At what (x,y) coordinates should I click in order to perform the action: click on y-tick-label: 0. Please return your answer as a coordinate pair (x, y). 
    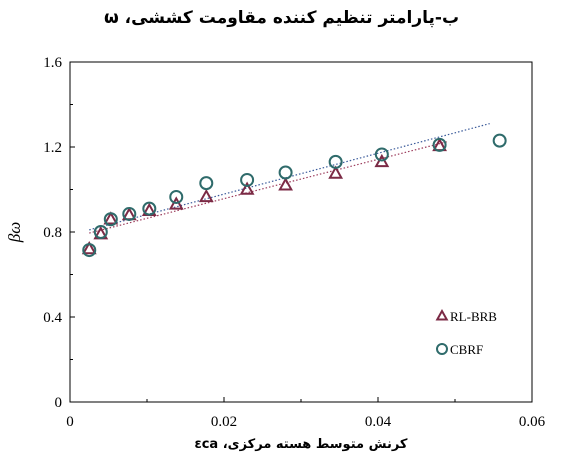
    Looking at the image, I should click on (59, 403).